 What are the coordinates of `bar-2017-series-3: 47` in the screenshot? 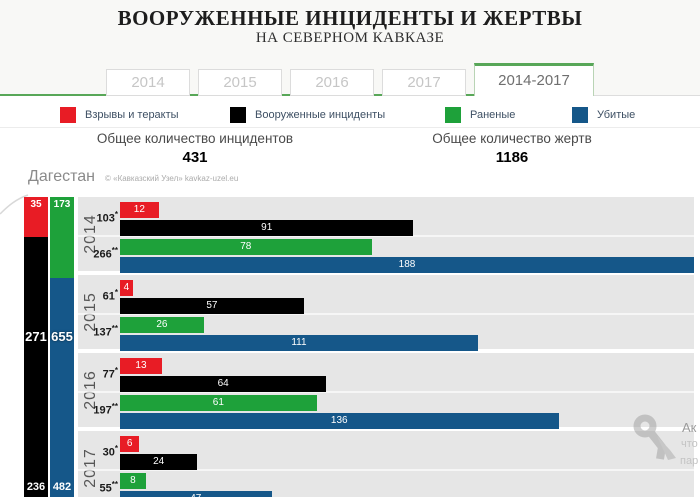 It's located at (196, 494).